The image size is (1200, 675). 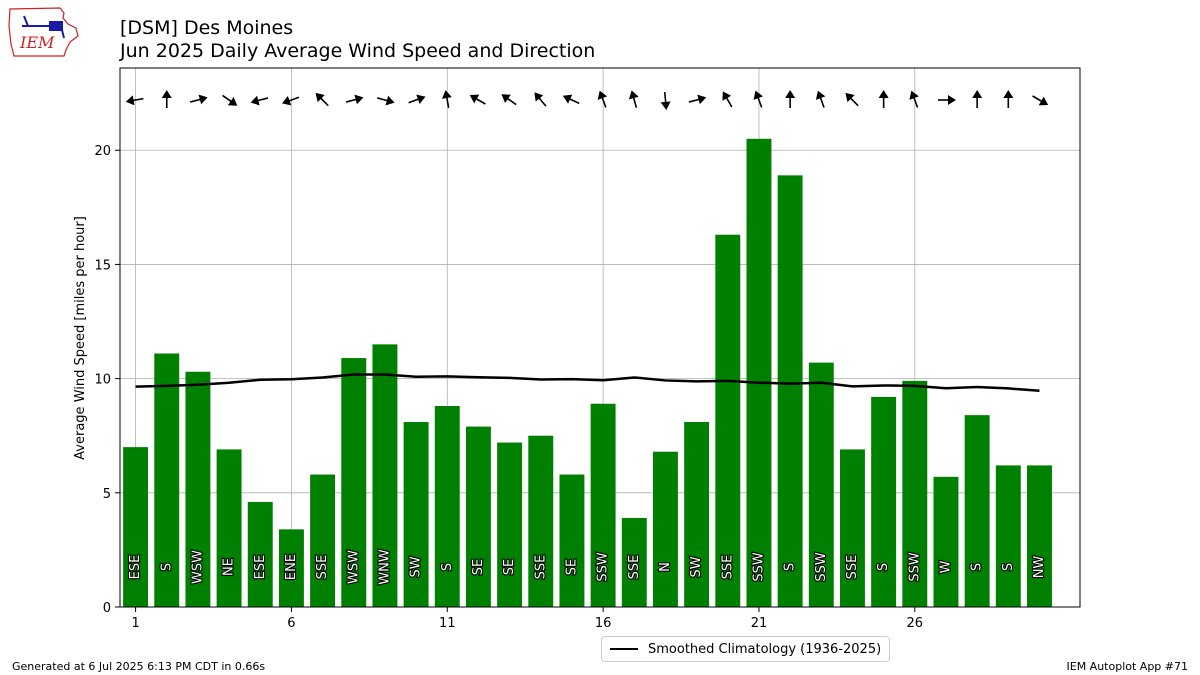 I want to click on climatology-line, so click(x=587, y=382).